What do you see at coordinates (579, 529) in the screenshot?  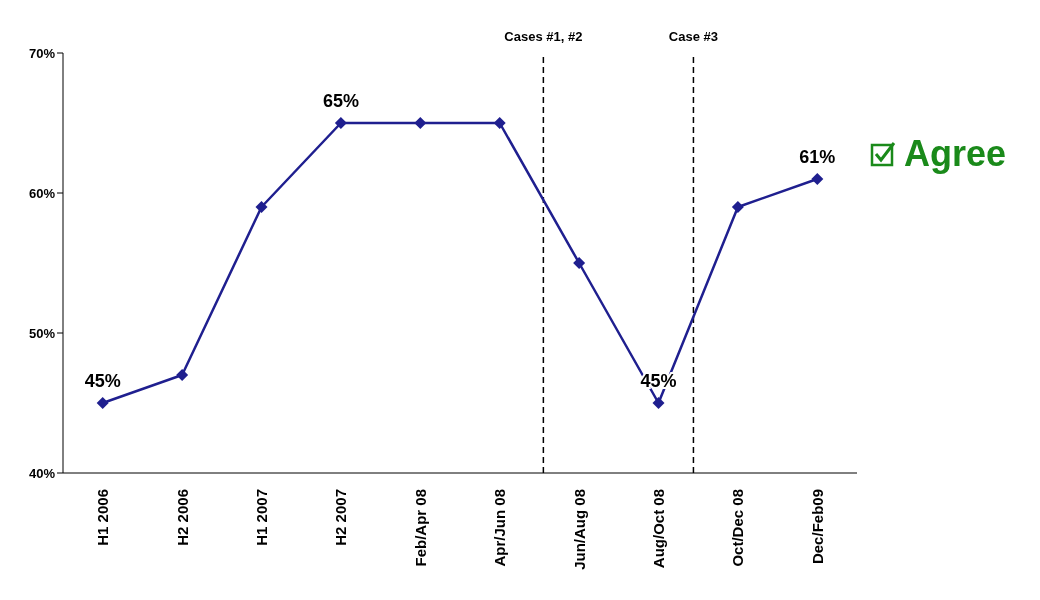 I see `x-tick-label: Jun/Aug 08` at bounding box center [579, 529].